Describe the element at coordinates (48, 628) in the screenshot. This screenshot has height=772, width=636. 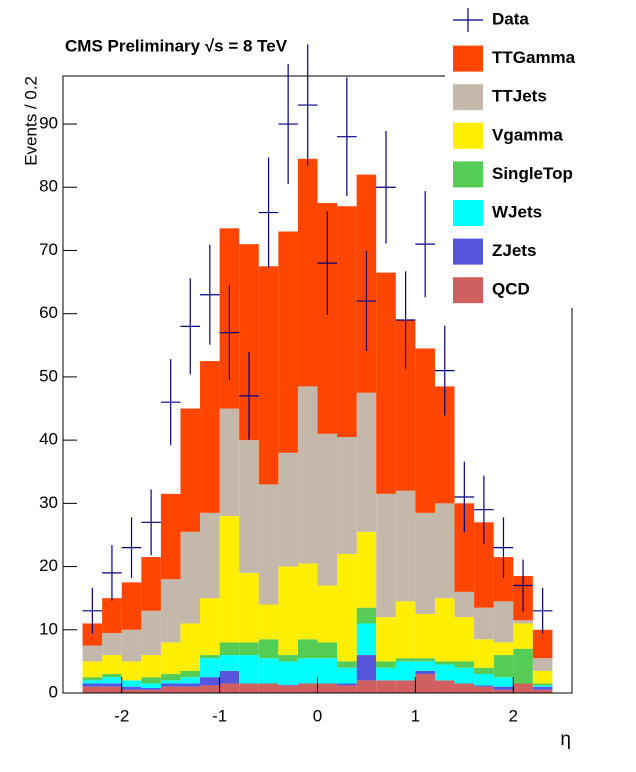
I see `y-tick-label: 10` at that location.